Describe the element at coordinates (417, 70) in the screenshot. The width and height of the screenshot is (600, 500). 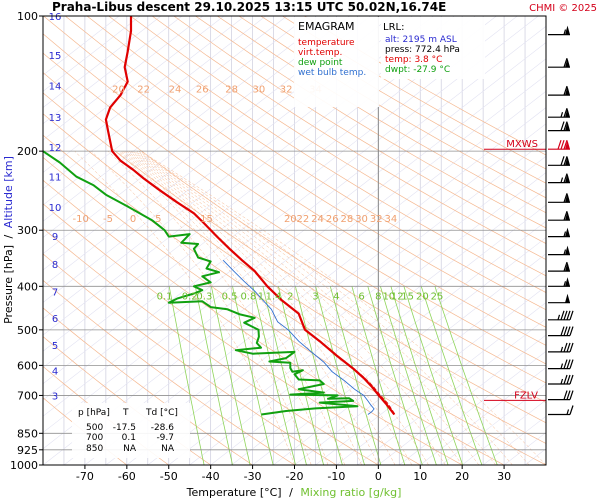
I see `lrl-dwpt: dwpt: -27.9 °C` at that location.